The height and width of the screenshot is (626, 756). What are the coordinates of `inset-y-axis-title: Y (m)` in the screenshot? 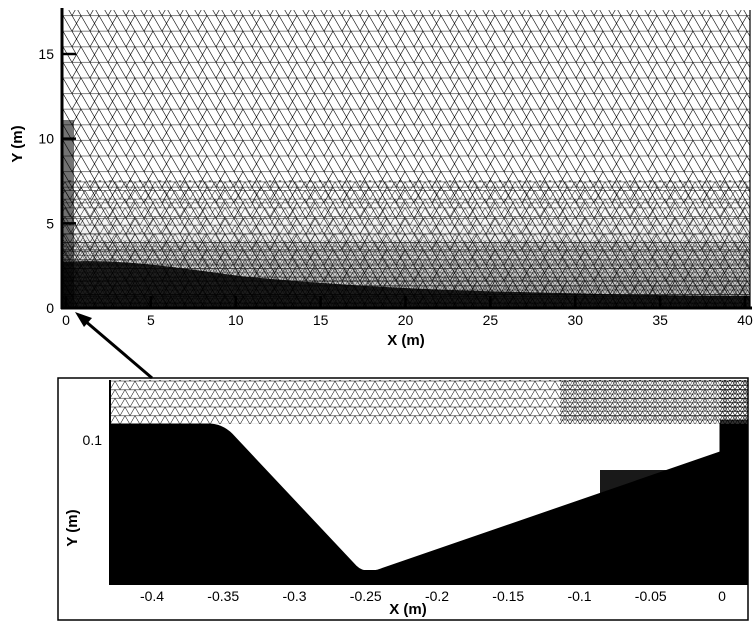 It's located at (72, 527).